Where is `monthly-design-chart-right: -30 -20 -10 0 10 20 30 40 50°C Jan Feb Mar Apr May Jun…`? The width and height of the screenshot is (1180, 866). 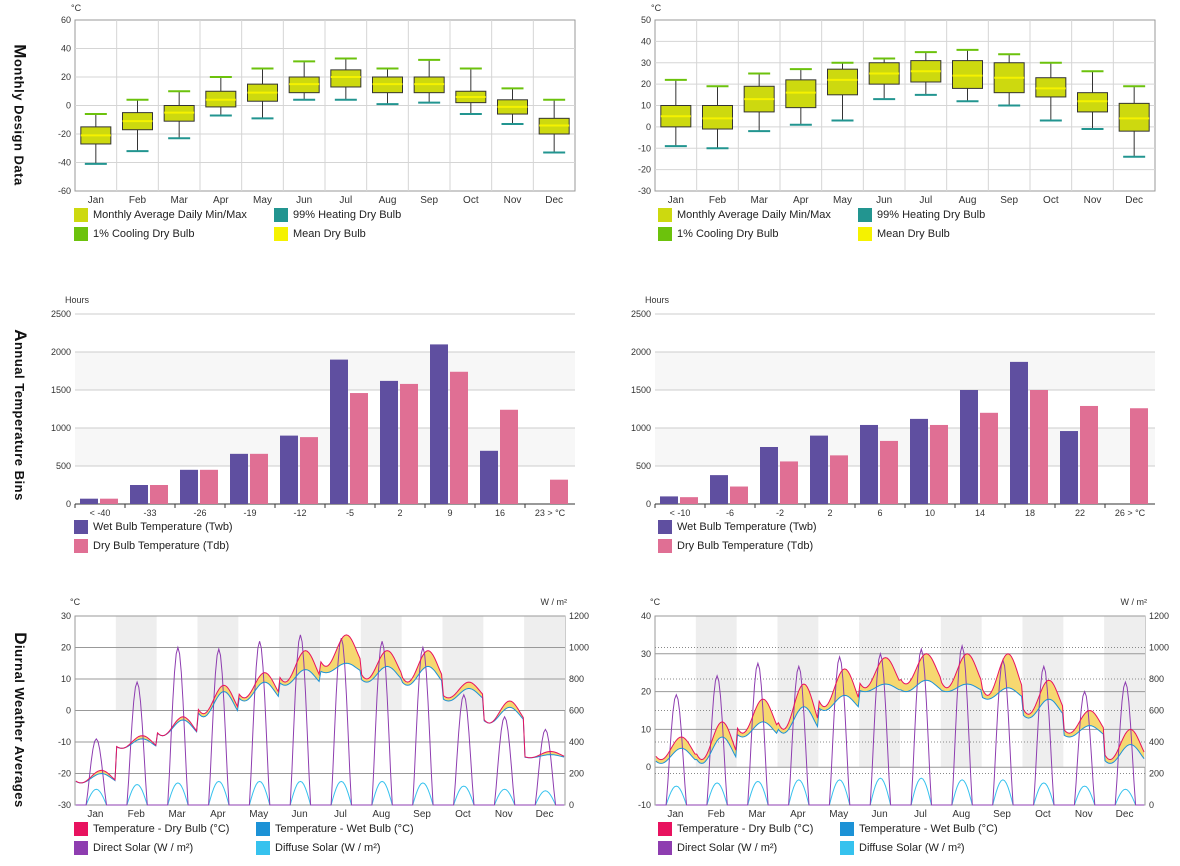 monthly-design-chart-right: -30 -20 -10 0 10 20 30 40 50°C Jan Feb Mar Apr May Jun… is located at coordinates (897, 104).